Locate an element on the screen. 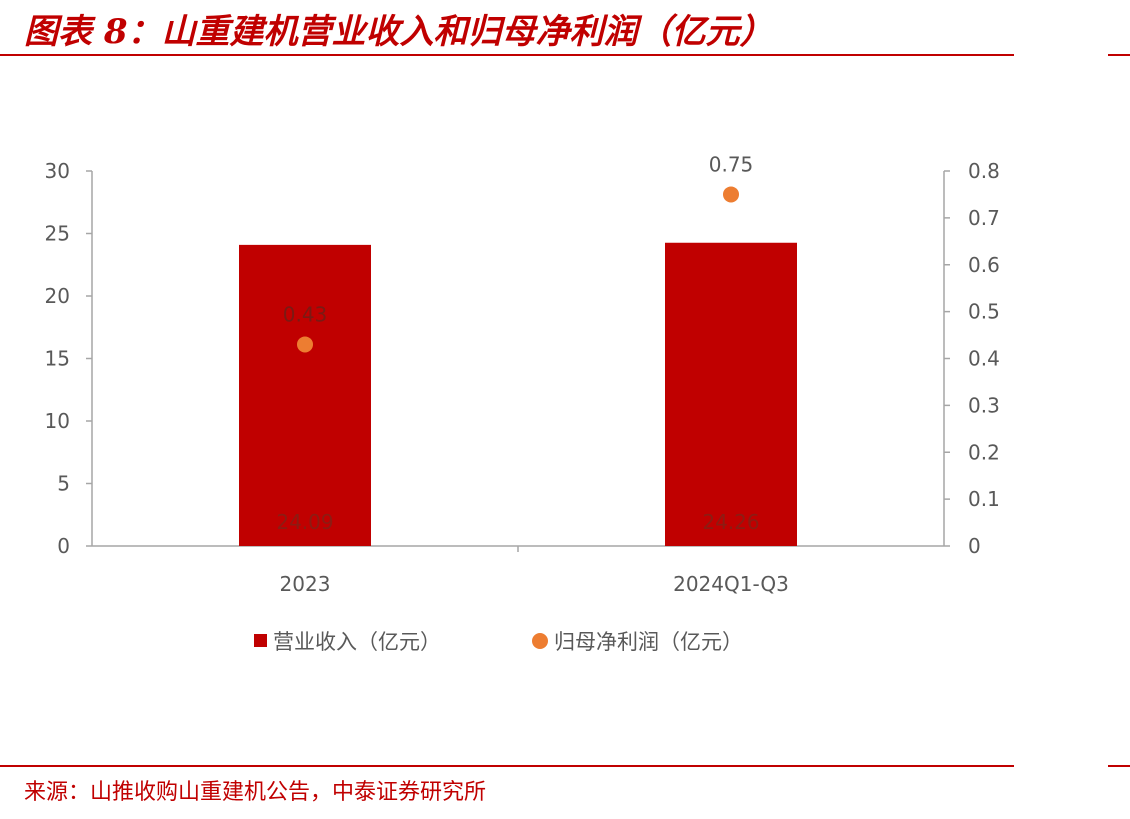 This screenshot has width=1130, height=819. legend-bar-label: 营业收入（亿元） is located at coordinates (357, 642).